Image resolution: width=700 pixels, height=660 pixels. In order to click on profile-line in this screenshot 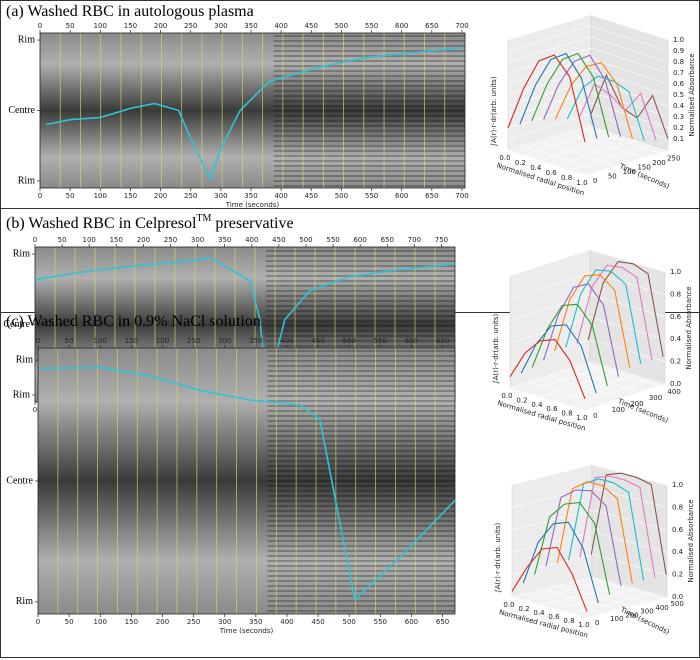, I will do `click(254, 114)`.